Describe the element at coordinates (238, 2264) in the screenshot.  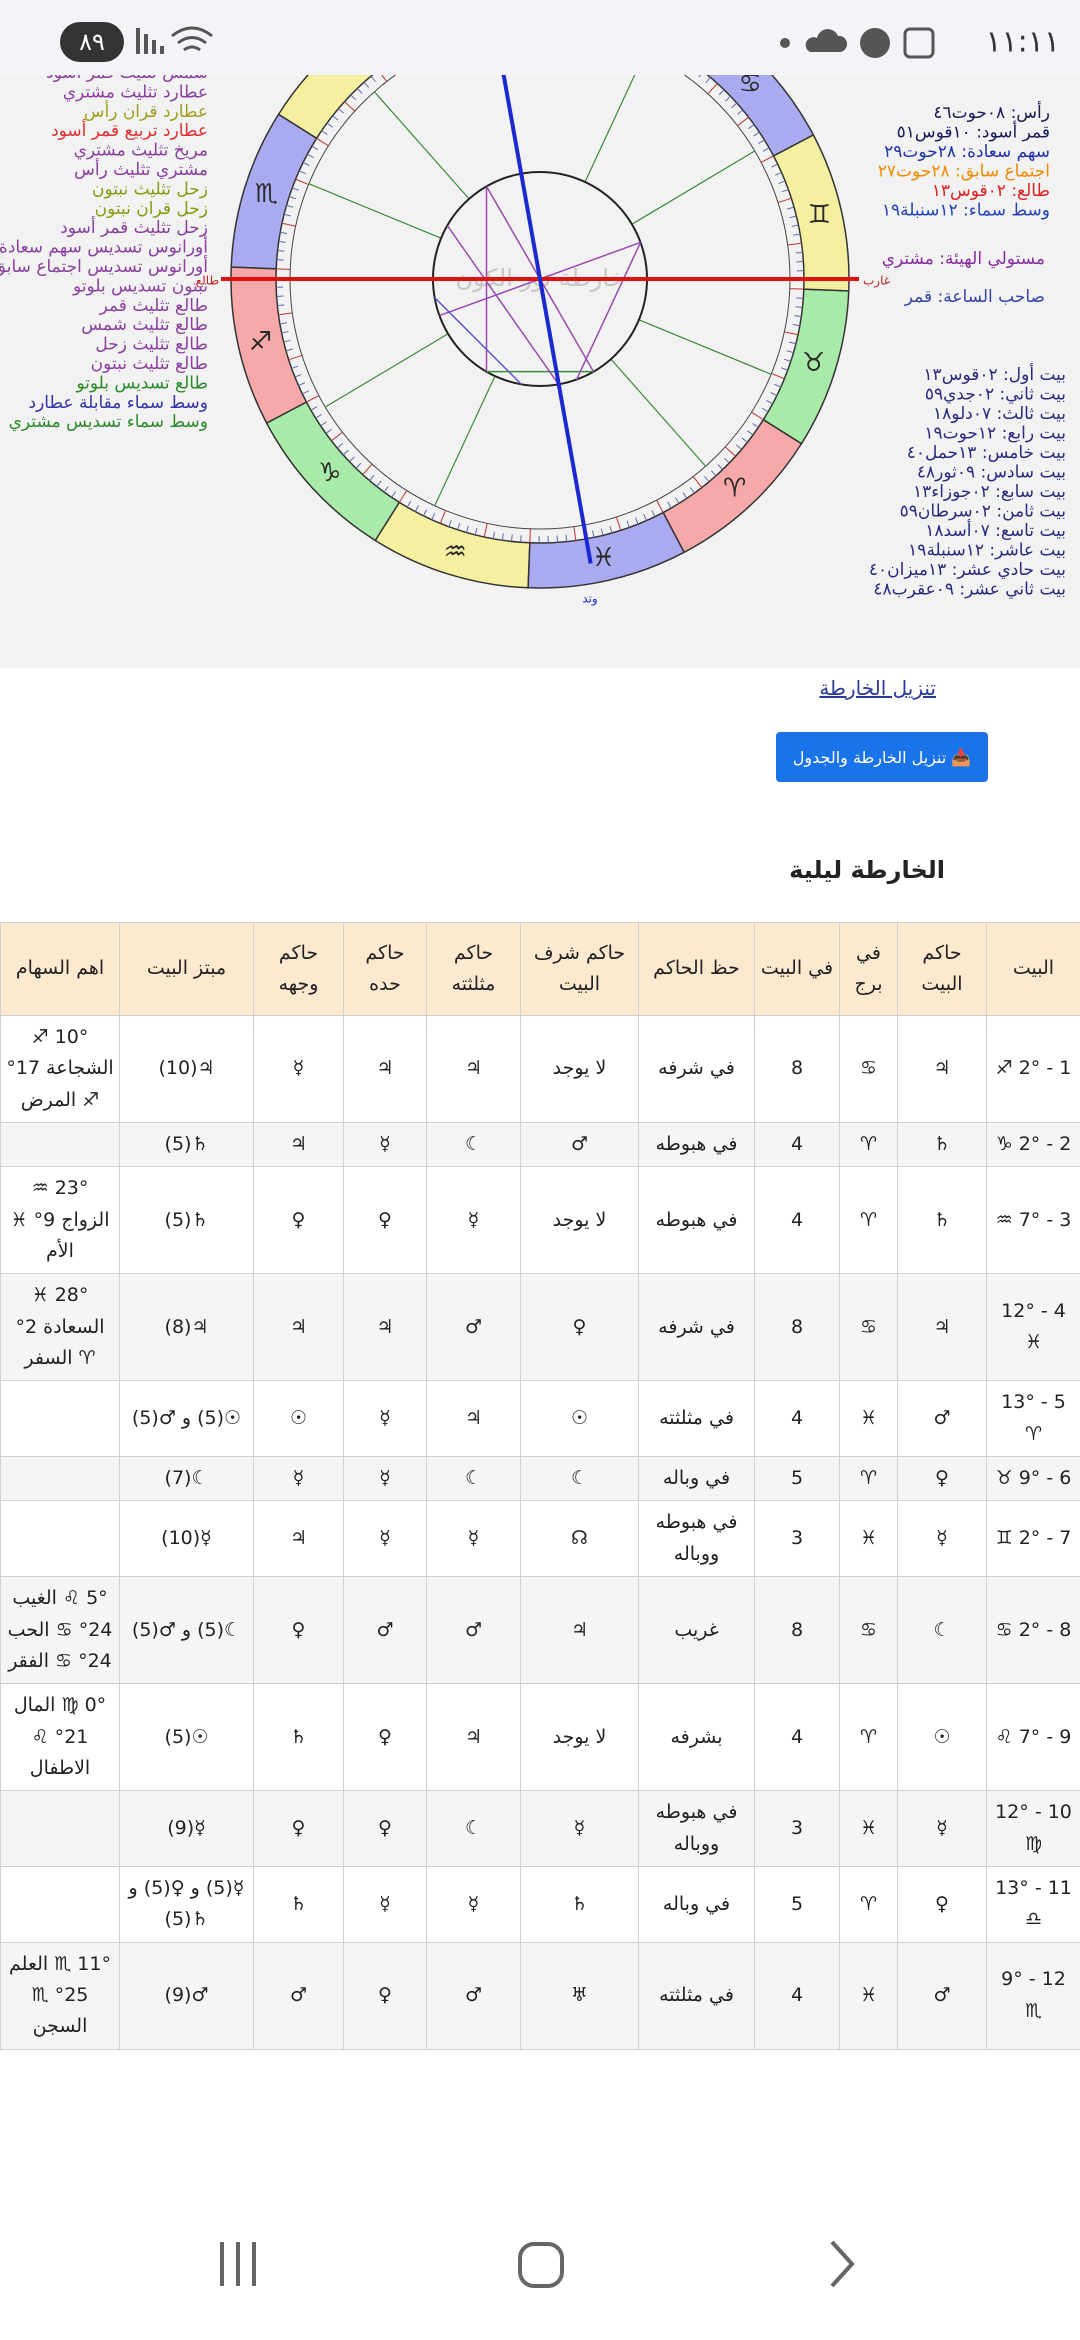
I see `recents-button` at that location.